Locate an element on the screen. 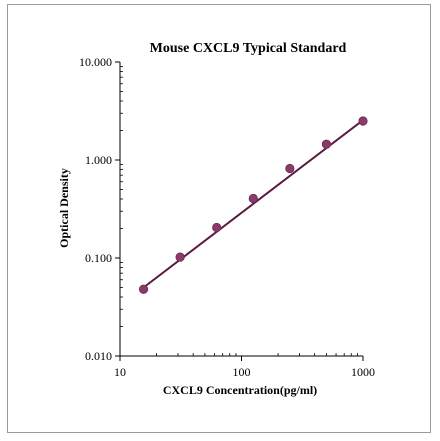  x-tick-label: 10 is located at coordinates (120, 372).